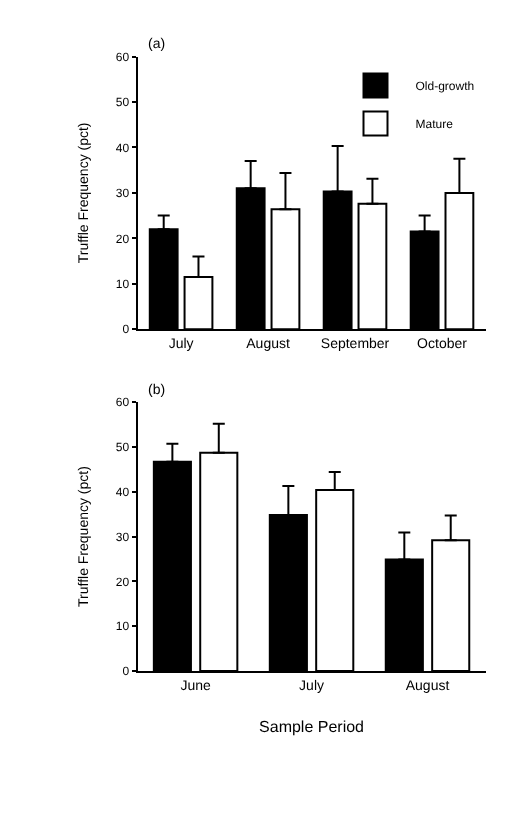 This screenshot has width=526, height=814. What do you see at coordinates (312, 726) in the screenshot?
I see `x-axis-title: Sample Period` at bounding box center [312, 726].